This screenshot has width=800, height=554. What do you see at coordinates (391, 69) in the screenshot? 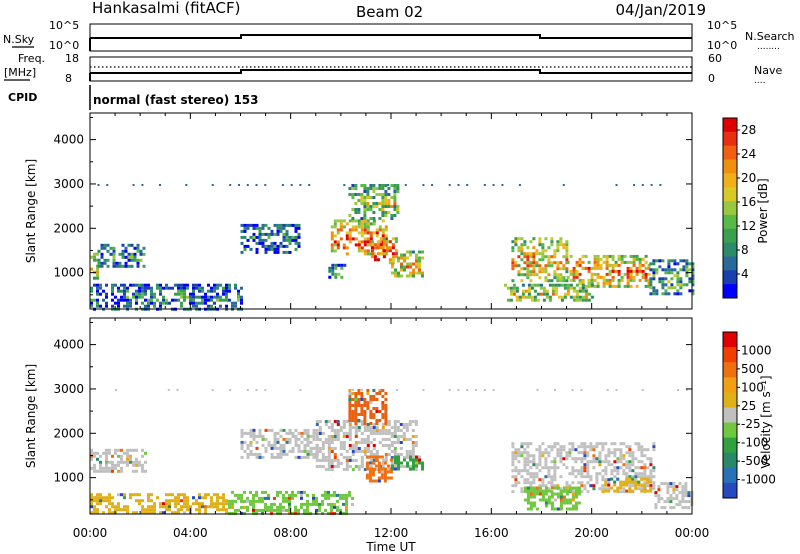
I see `freq-panel` at bounding box center [391, 69].